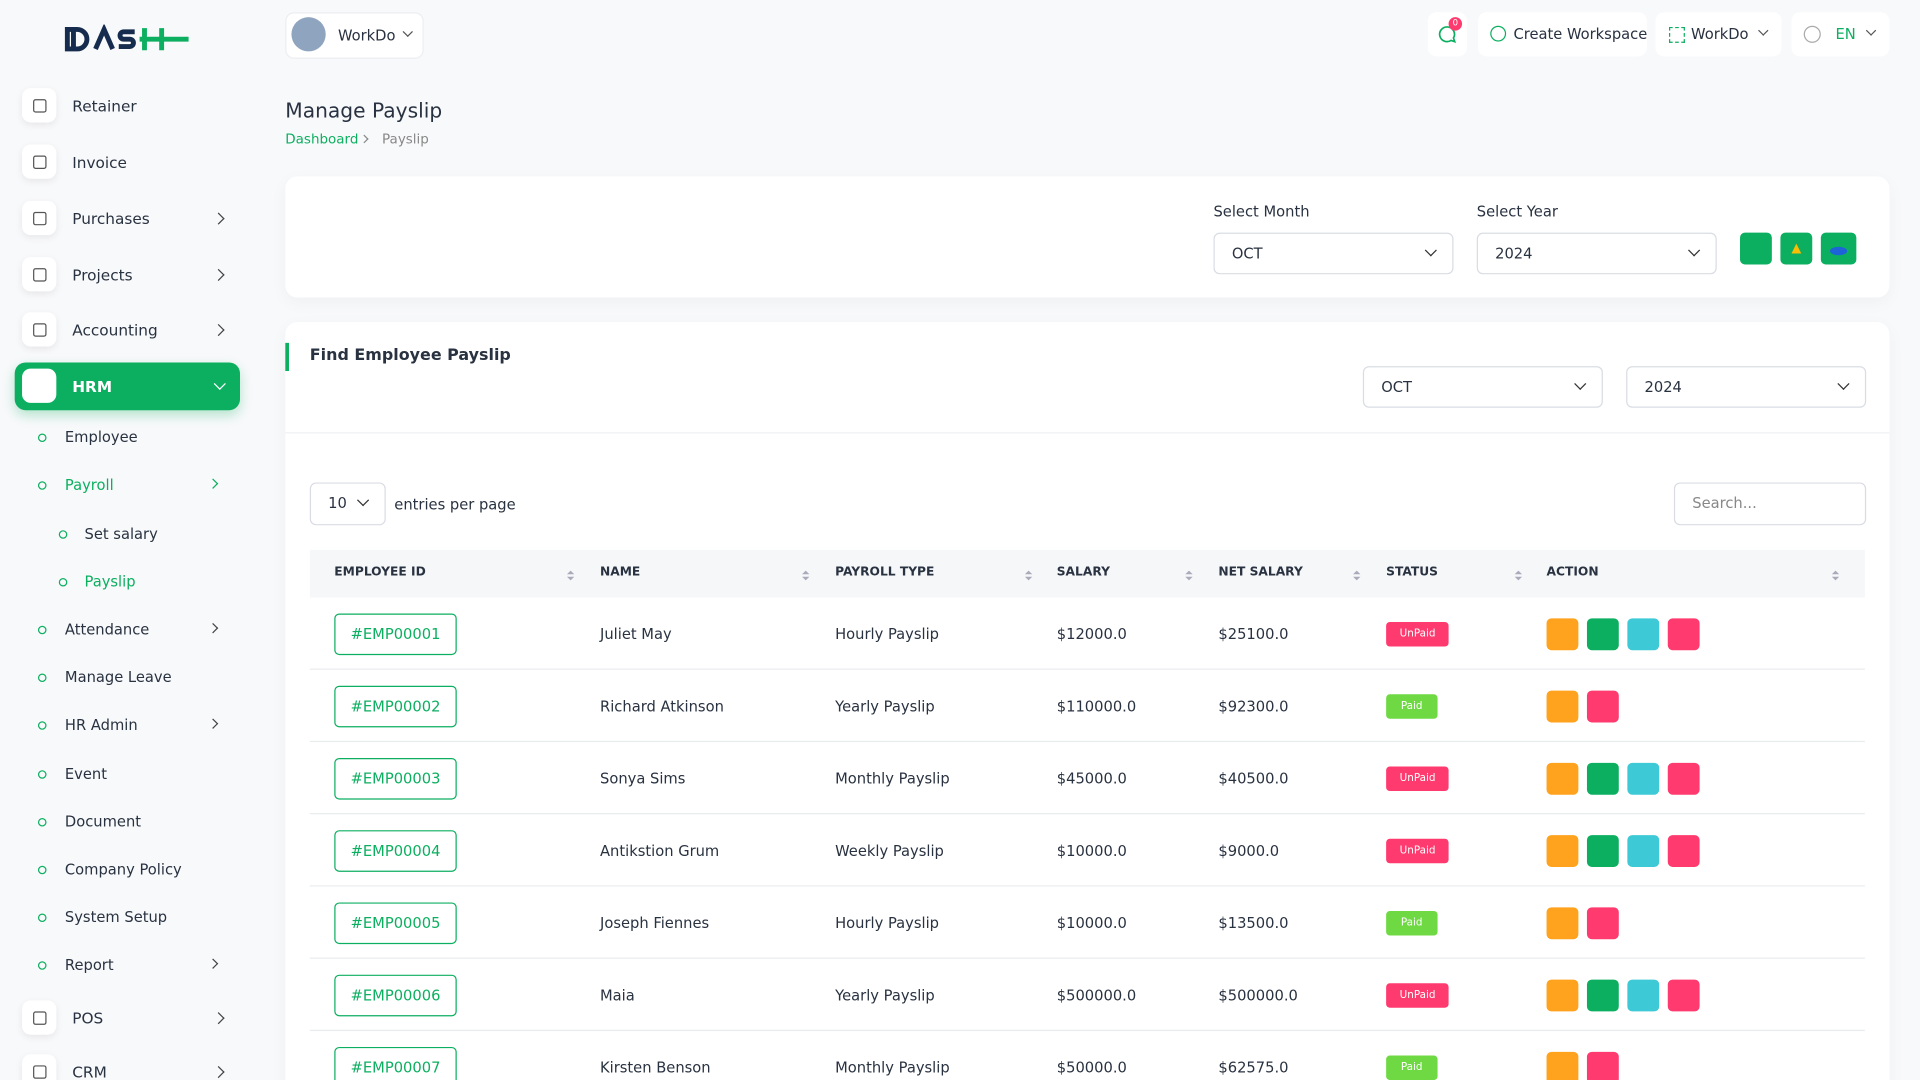 The image size is (1920, 1080). I want to click on employee-id-button: #EMP00004, so click(395, 850).